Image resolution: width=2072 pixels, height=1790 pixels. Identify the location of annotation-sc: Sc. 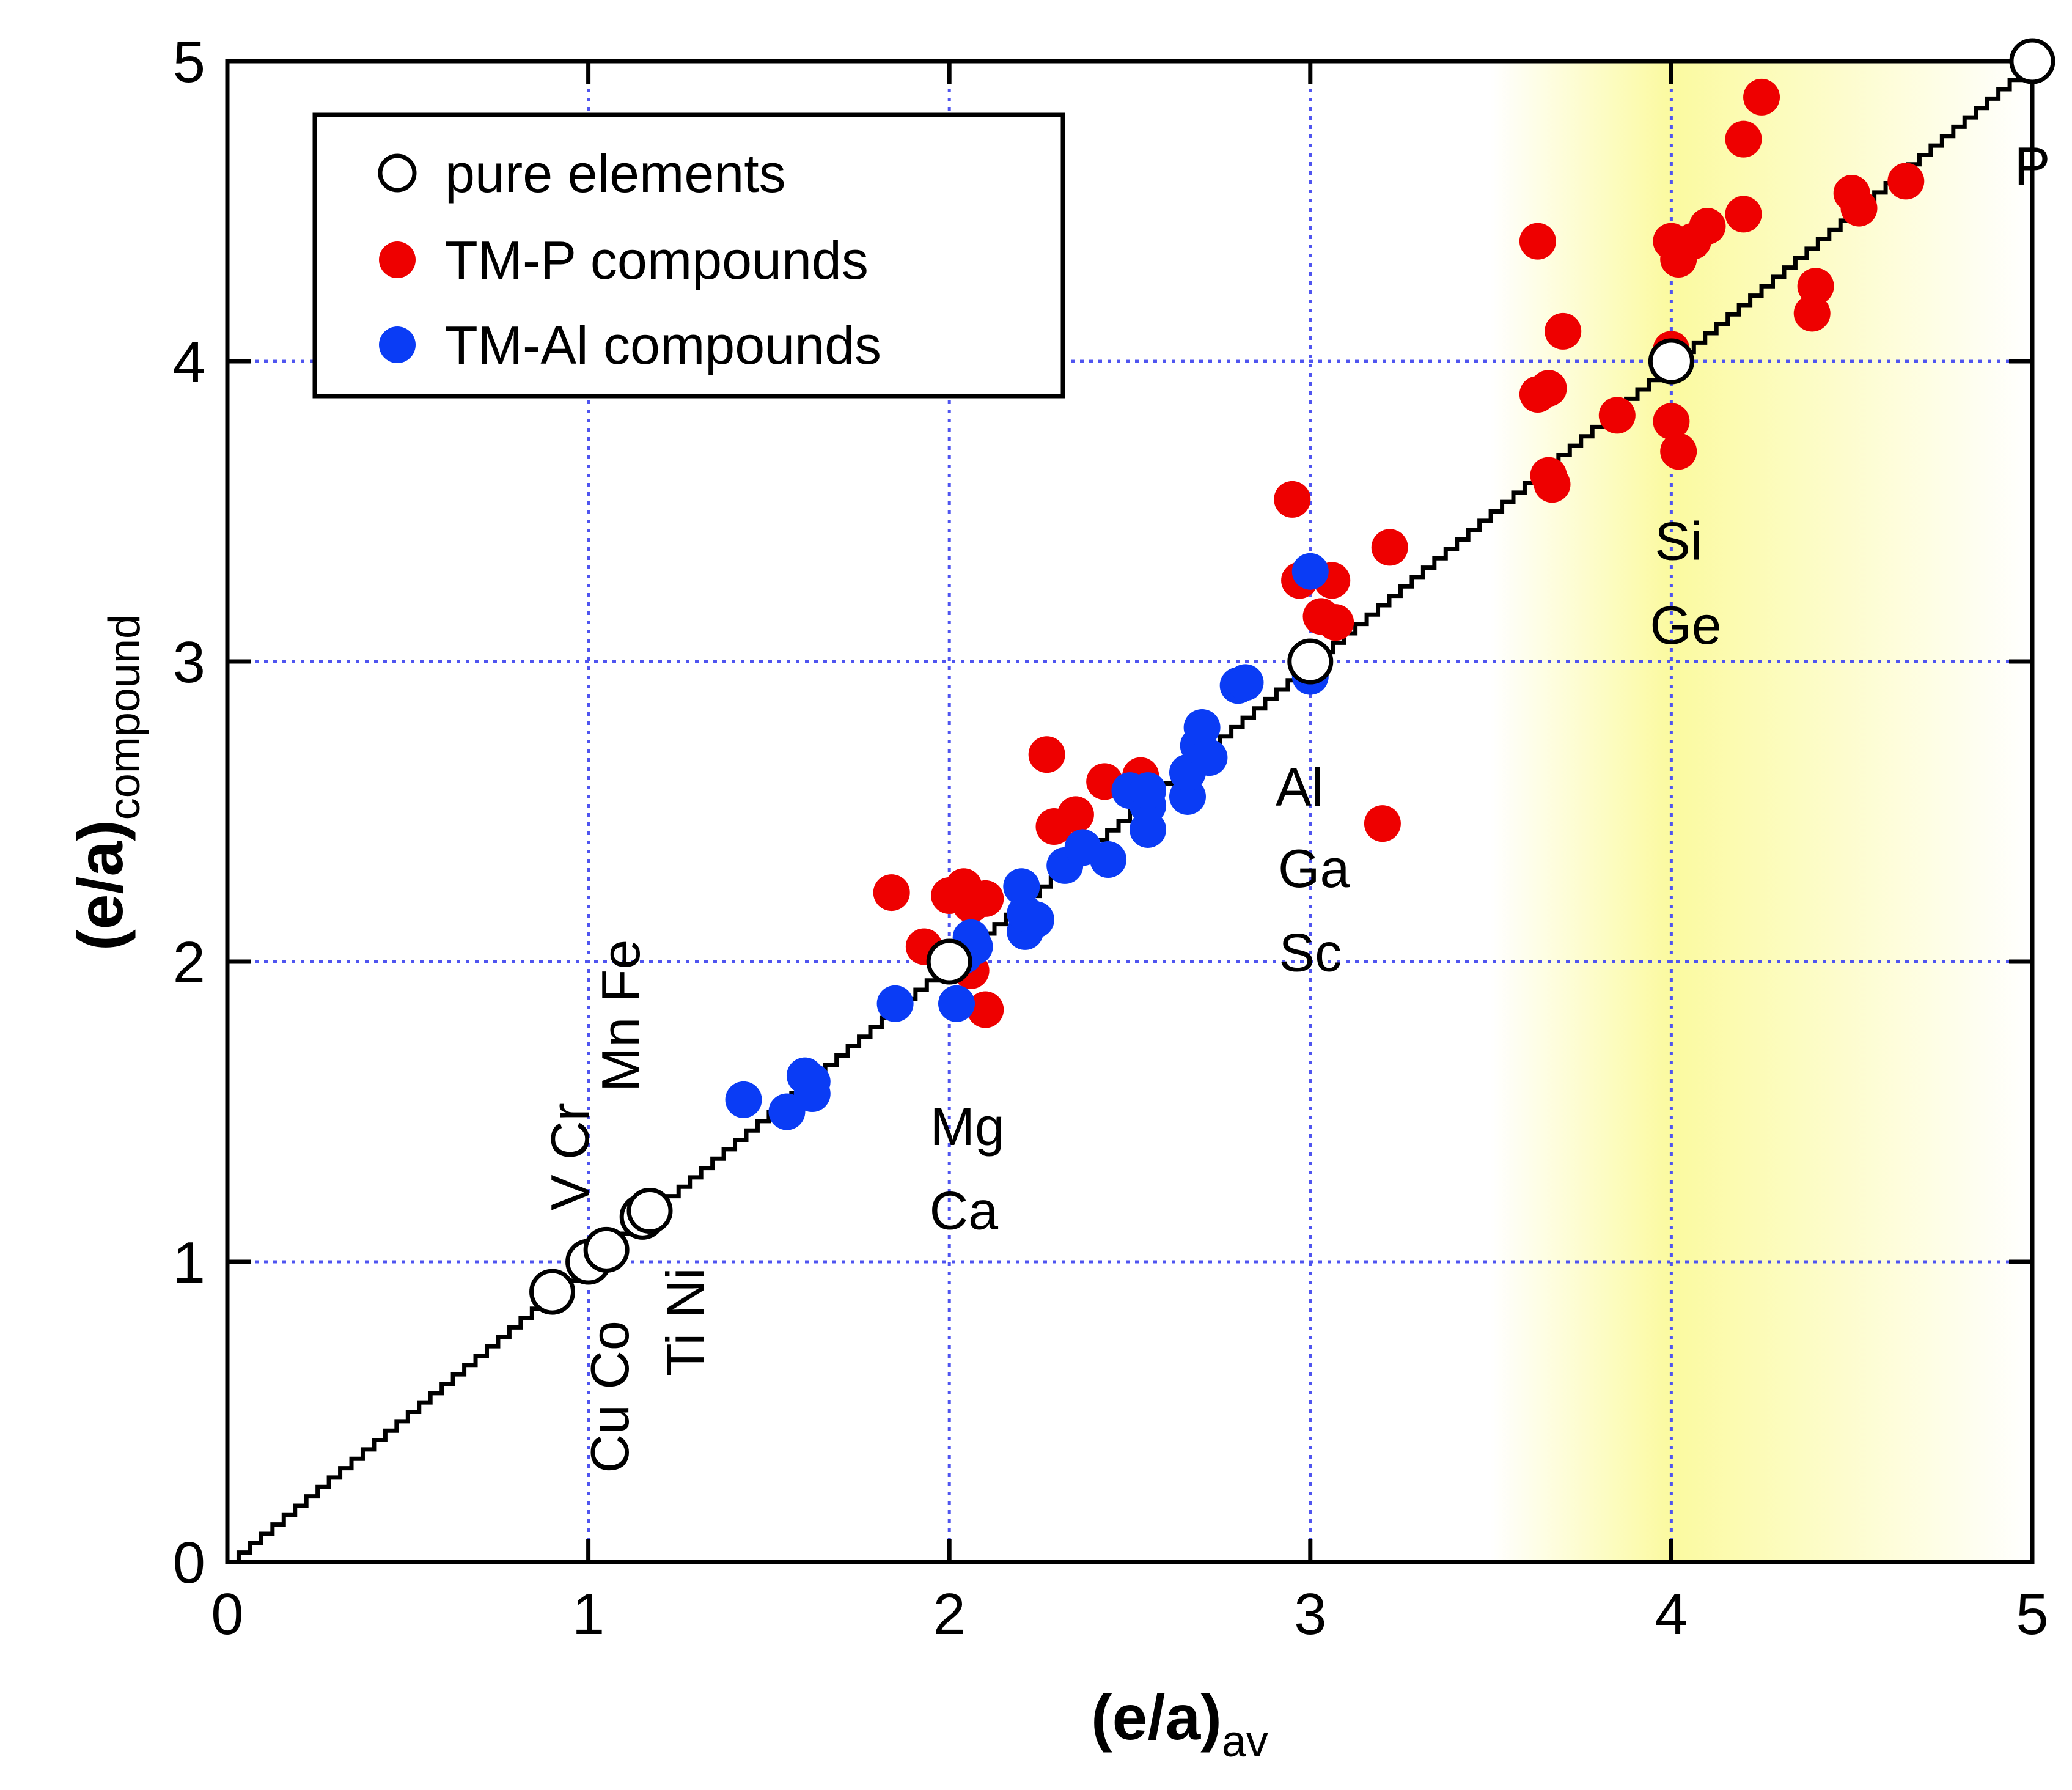
(1310, 952).